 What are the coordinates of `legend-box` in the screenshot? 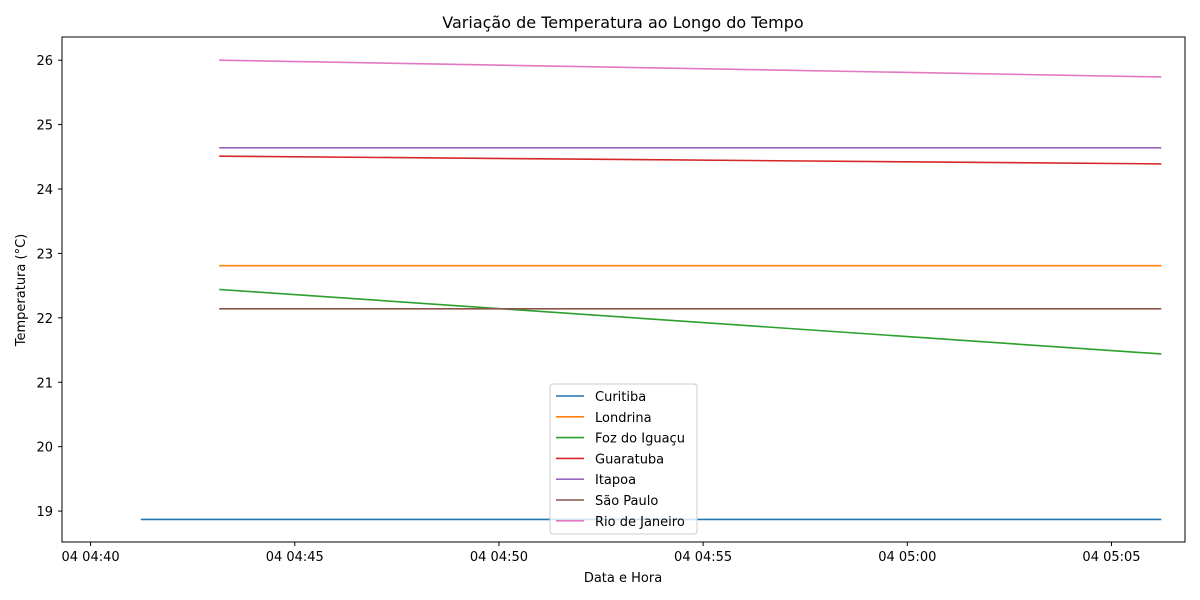 It's located at (623, 459).